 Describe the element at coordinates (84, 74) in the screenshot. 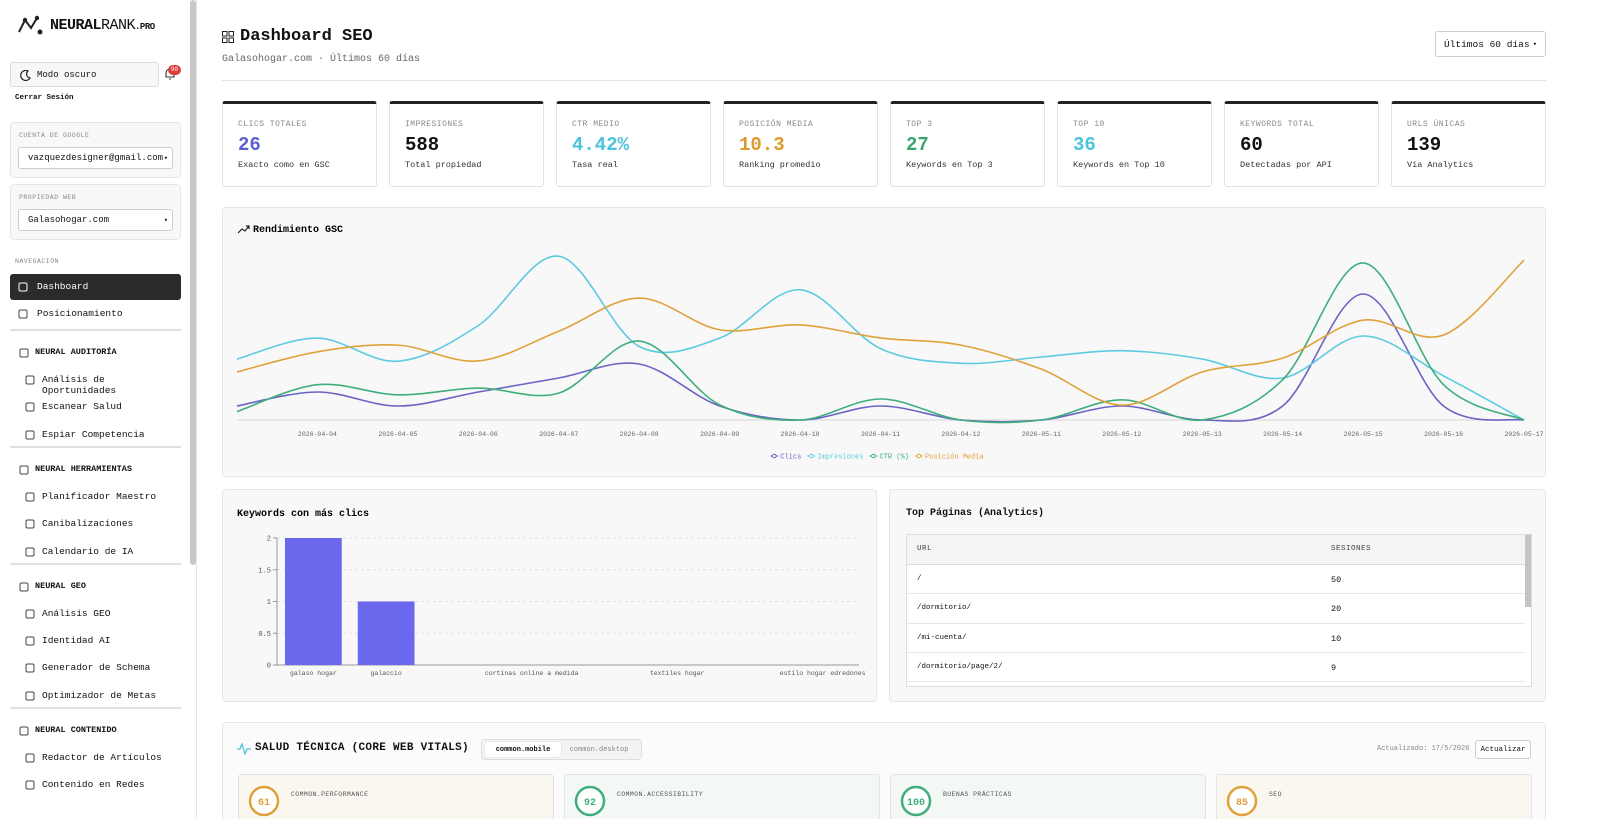

I see `dark-mode-button: Modo oscuro` at that location.